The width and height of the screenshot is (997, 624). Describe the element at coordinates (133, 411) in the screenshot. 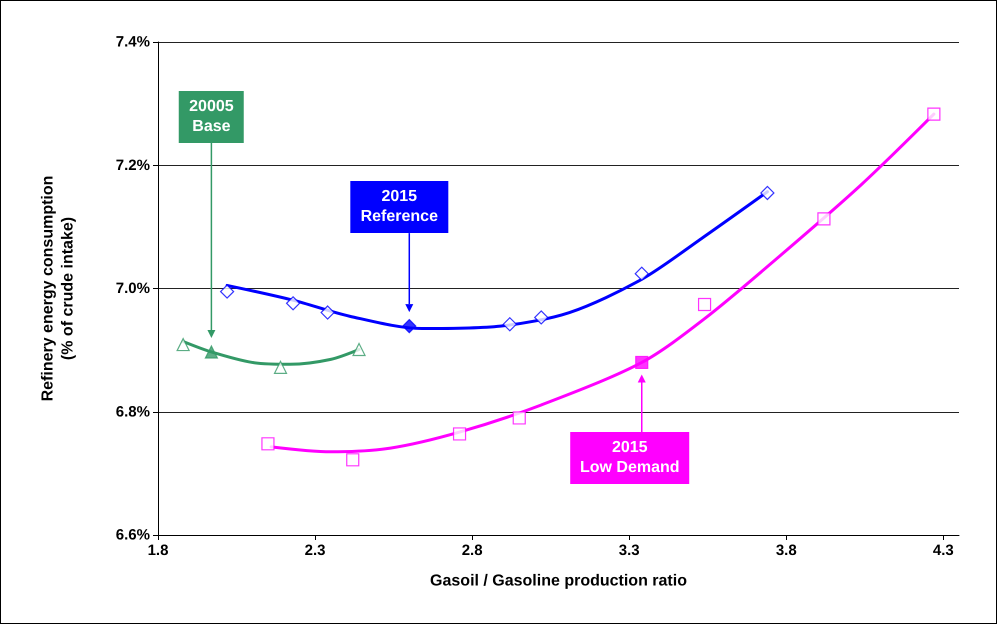

I see `y-tick-label: 6.8%` at that location.